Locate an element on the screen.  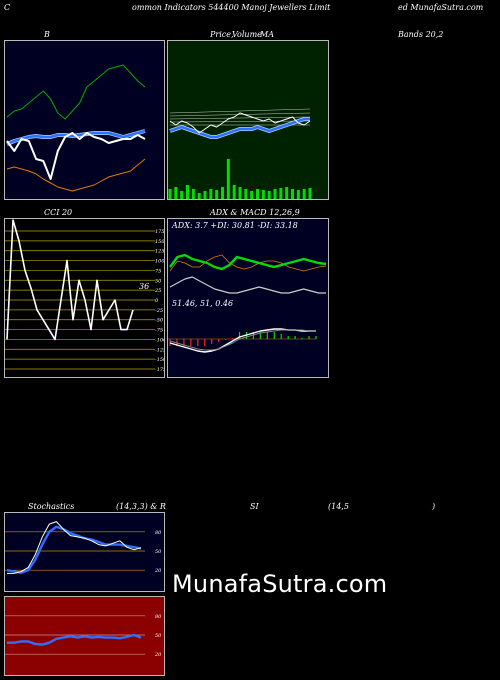
rsi-tick-label: 20 is located at coordinates (158, 655).